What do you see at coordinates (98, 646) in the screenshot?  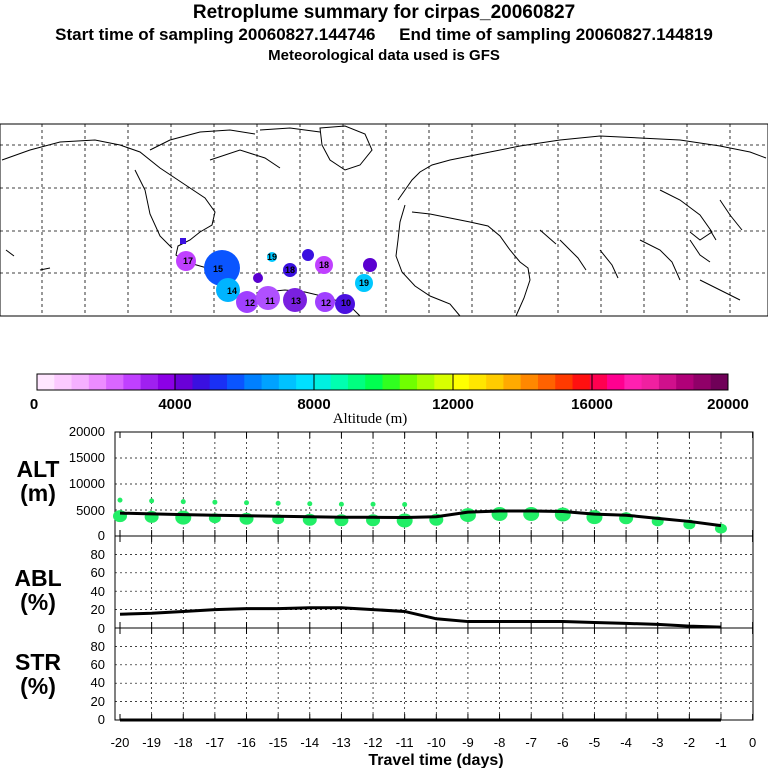 I see `str-ytick: 80` at bounding box center [98, 646].